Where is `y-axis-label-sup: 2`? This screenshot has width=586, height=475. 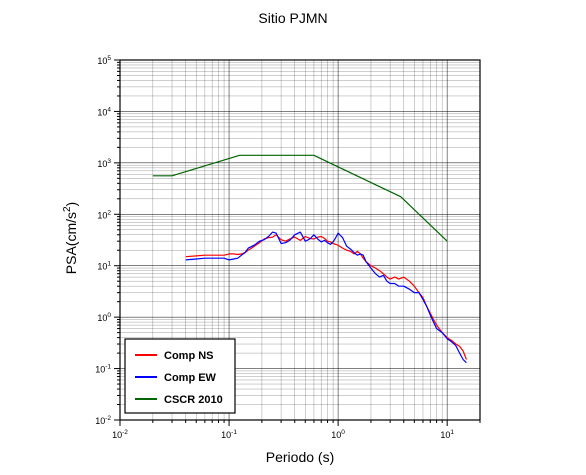
y-axis-label-sup: 2 is located at coordinates (67, 209).